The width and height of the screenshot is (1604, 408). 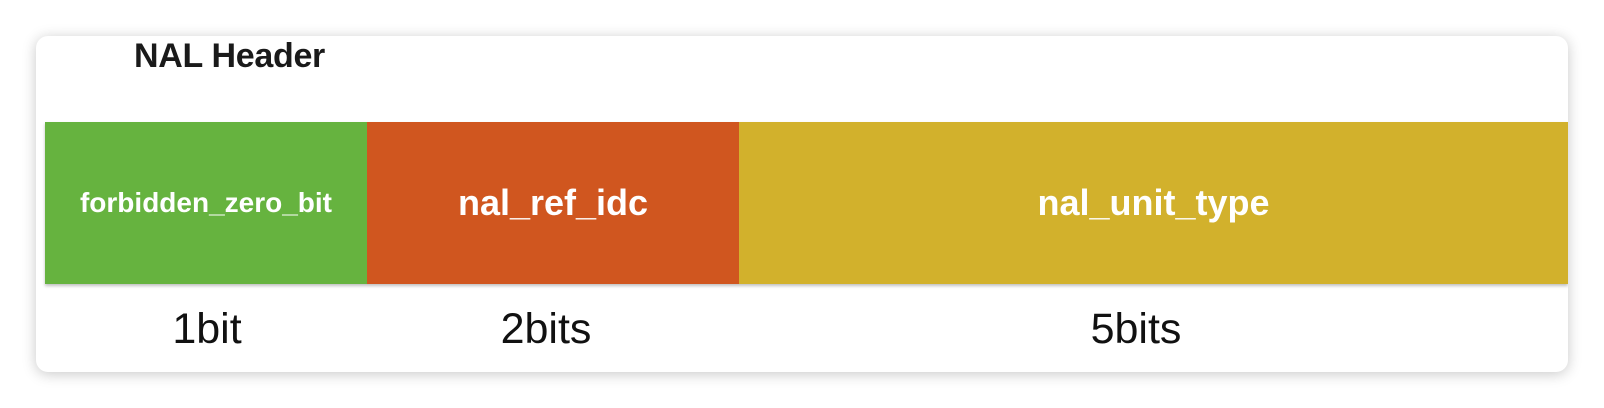 What do you see at coordinates (229, 56) in the screenshot?
I see `diagram-title: NAL Header` at bounding box center [229, 56].